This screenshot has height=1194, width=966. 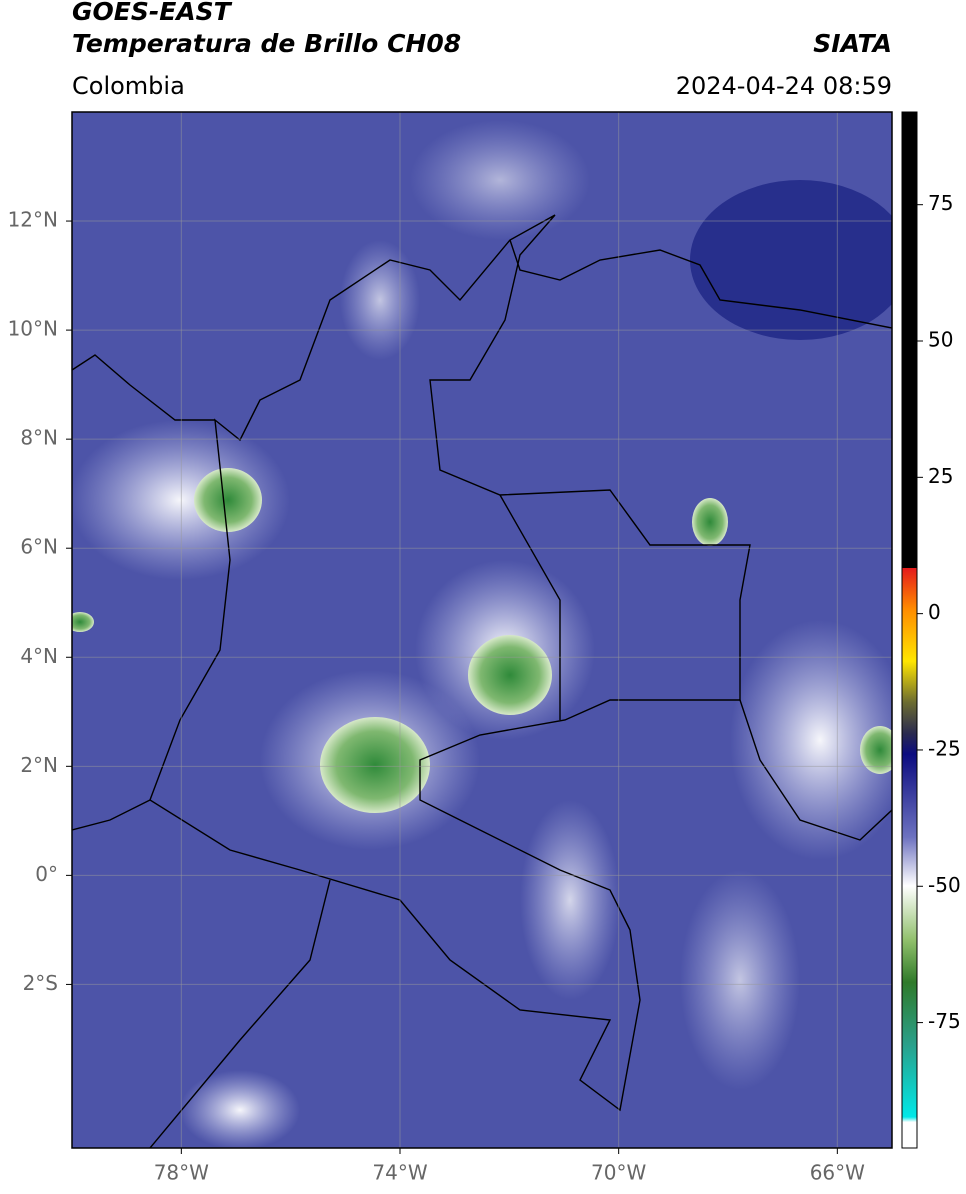 What do you see at coordinates (784, 86) in the screenshot?
I see `timestamp: 2024-04-24 08:59` at bounding box center [784, 86].